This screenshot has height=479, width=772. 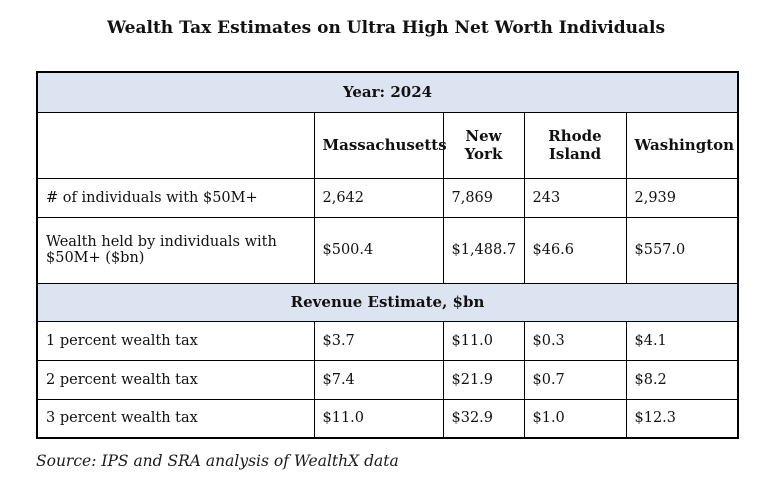 I want to click on column-header-massachusetts: Massachusetts, so click(x=380, y=145).